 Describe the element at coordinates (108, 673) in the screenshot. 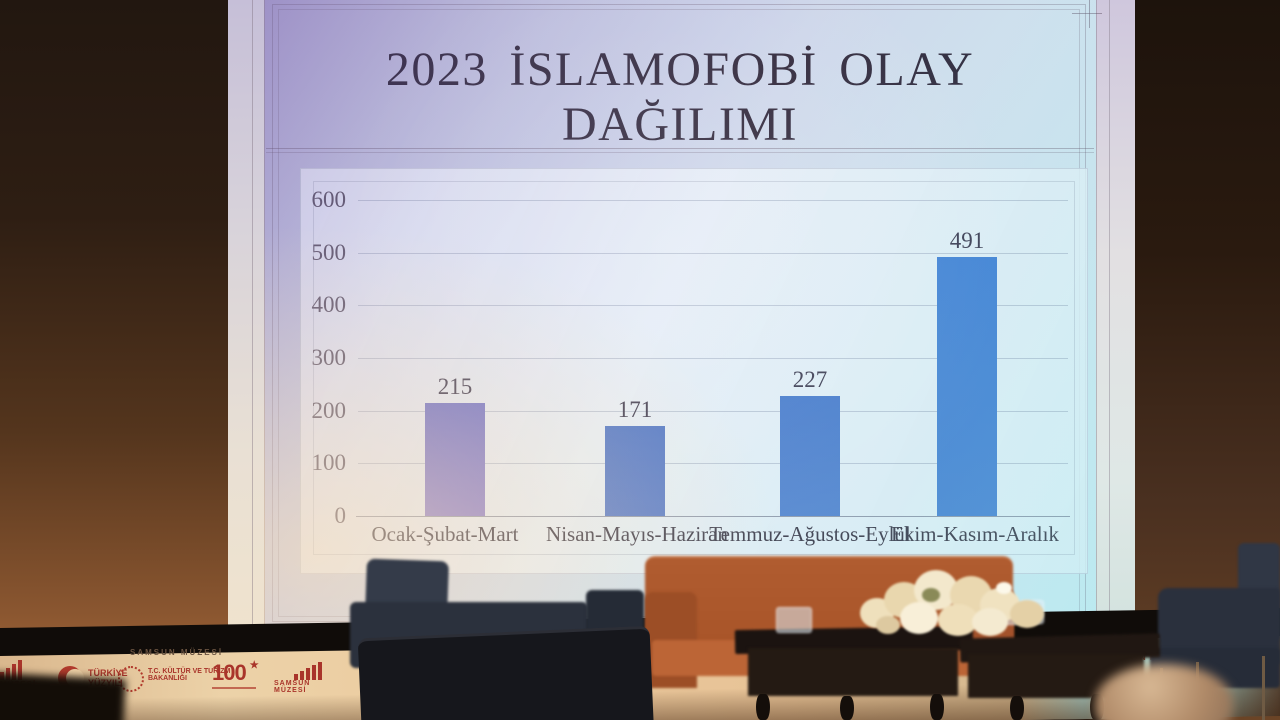

I see `turkiye-label-line1: TÜRKİYE` at that location.